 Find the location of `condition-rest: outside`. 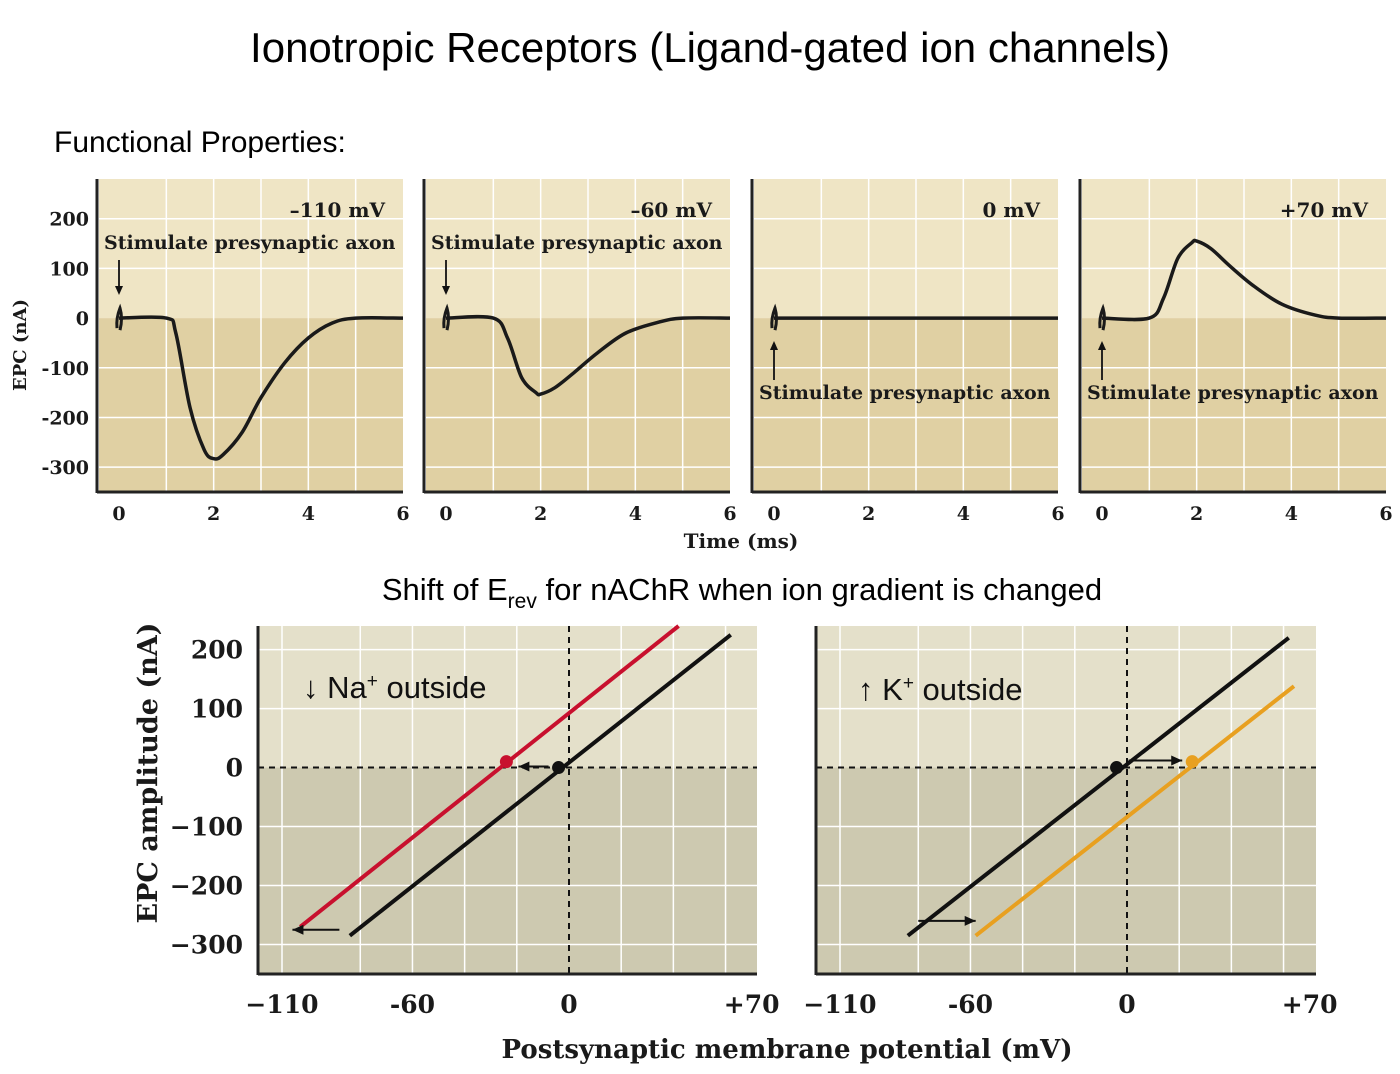

condition-rest: outside is located at coordinates (432, 687).